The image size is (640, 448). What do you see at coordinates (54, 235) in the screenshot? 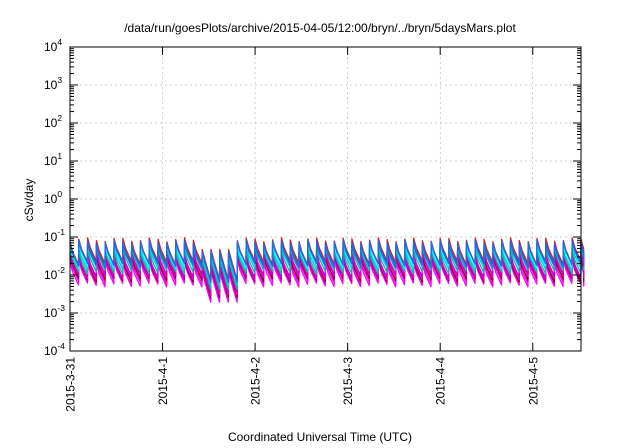
I see `y-tick-label: 10⁻¹` at bounding box center [54, 235].